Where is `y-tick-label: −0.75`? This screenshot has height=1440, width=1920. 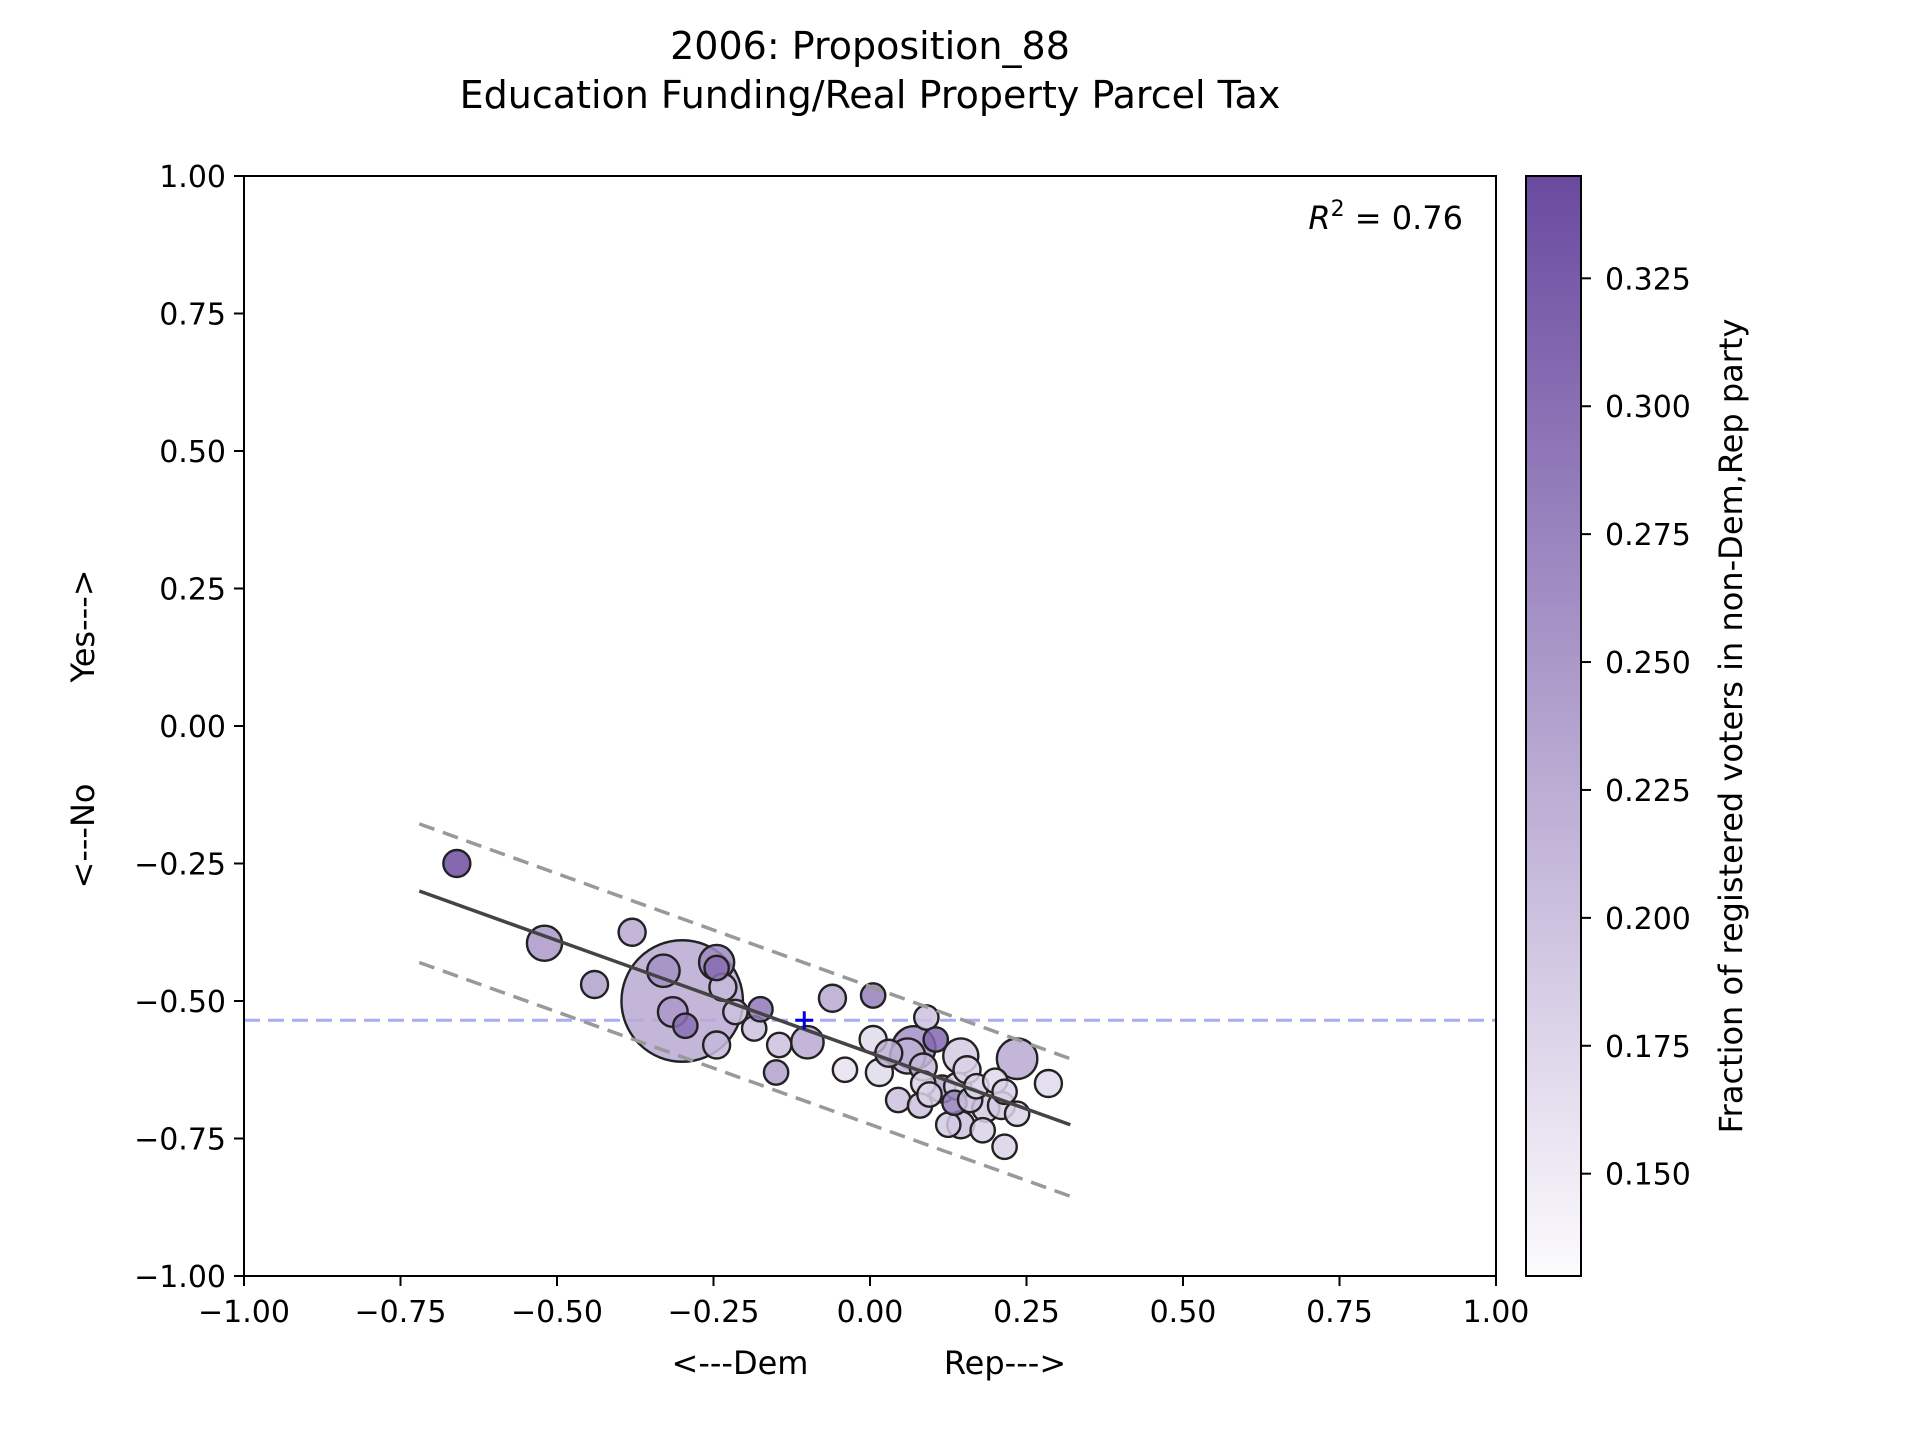 y-tick-label: −0.75 is located at coordinates (180, 1140).